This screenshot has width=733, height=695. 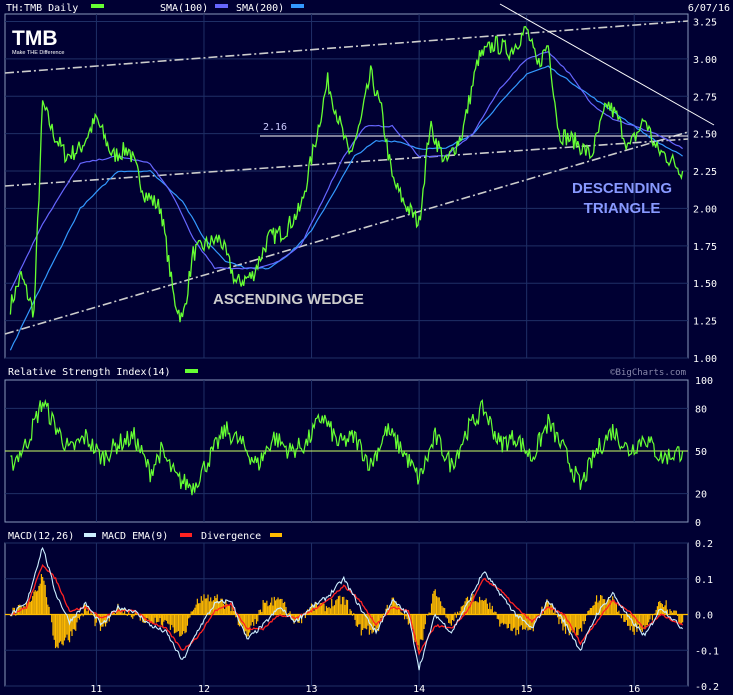 What do you see at coordinates (276, 535) in the screenshot?
I see `divergence-legend-swatch` at bounding box center [276, 535].